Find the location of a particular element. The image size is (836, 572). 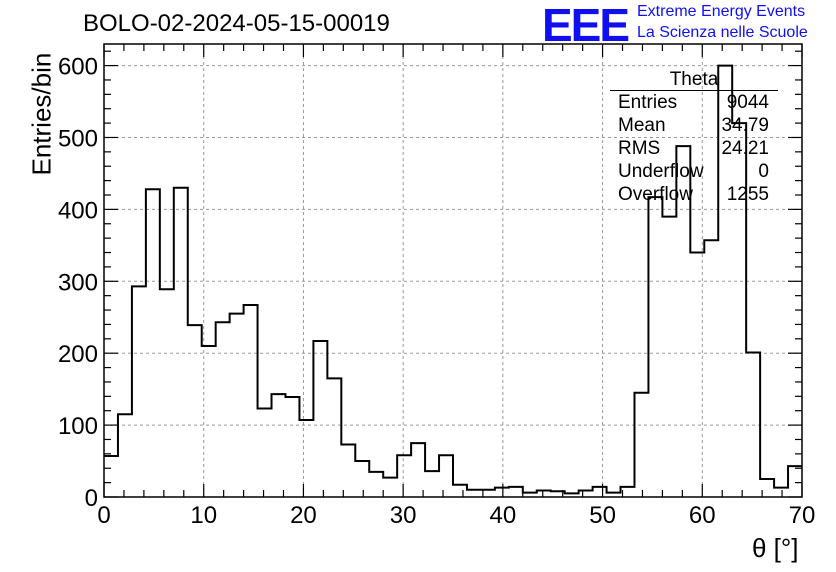

y-tick-label: 0 is located at coordinates (91, 498).